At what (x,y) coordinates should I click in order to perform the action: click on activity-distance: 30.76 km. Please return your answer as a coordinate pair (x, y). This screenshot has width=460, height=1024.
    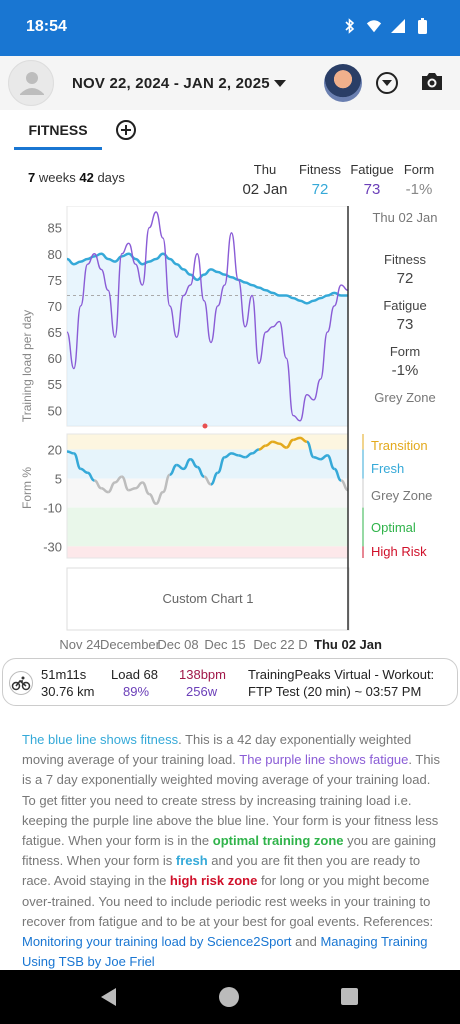
    Looking at the image, I should click on (68, 691).